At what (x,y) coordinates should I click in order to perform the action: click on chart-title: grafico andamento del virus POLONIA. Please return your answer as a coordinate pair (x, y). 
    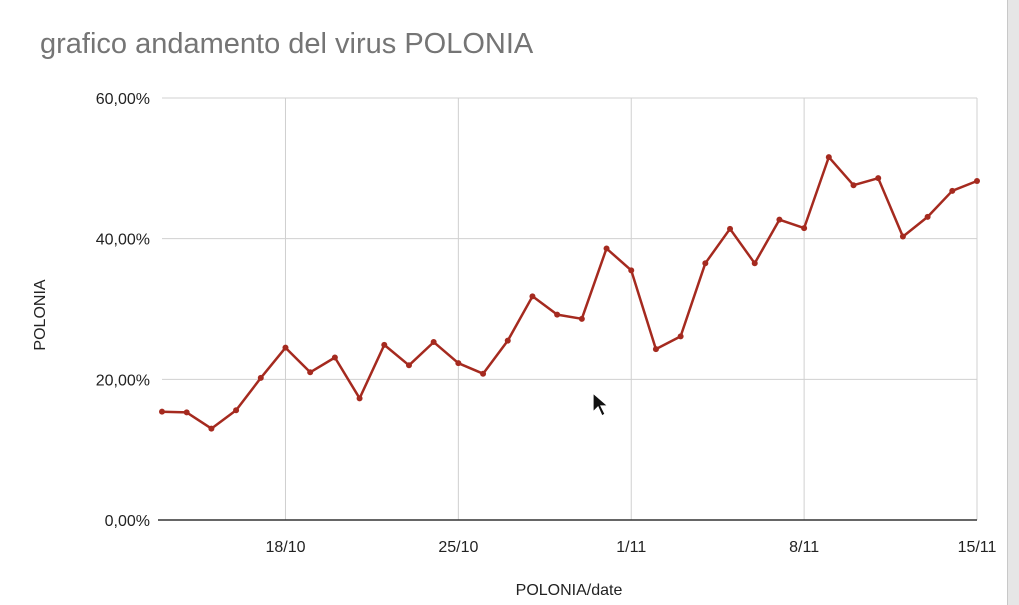
    Looking at the image, I should click on (287, 44).